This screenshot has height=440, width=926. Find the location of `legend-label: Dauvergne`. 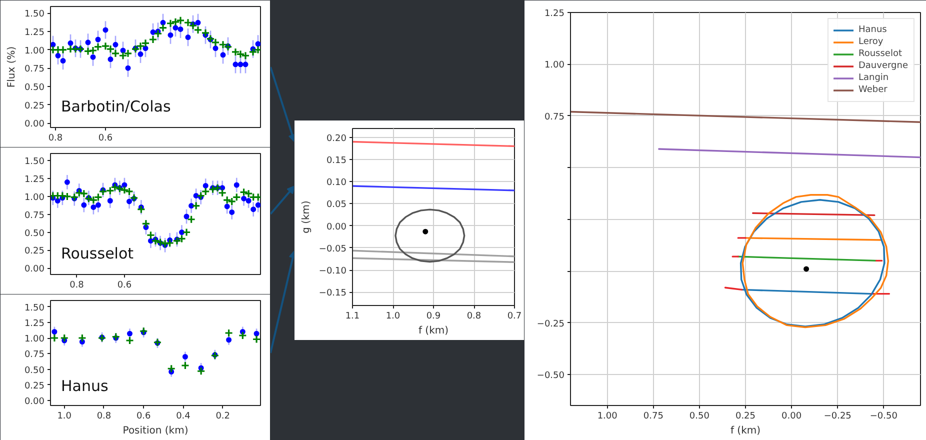

legend-label: Dauvergne is located at coordinates (883, 66).